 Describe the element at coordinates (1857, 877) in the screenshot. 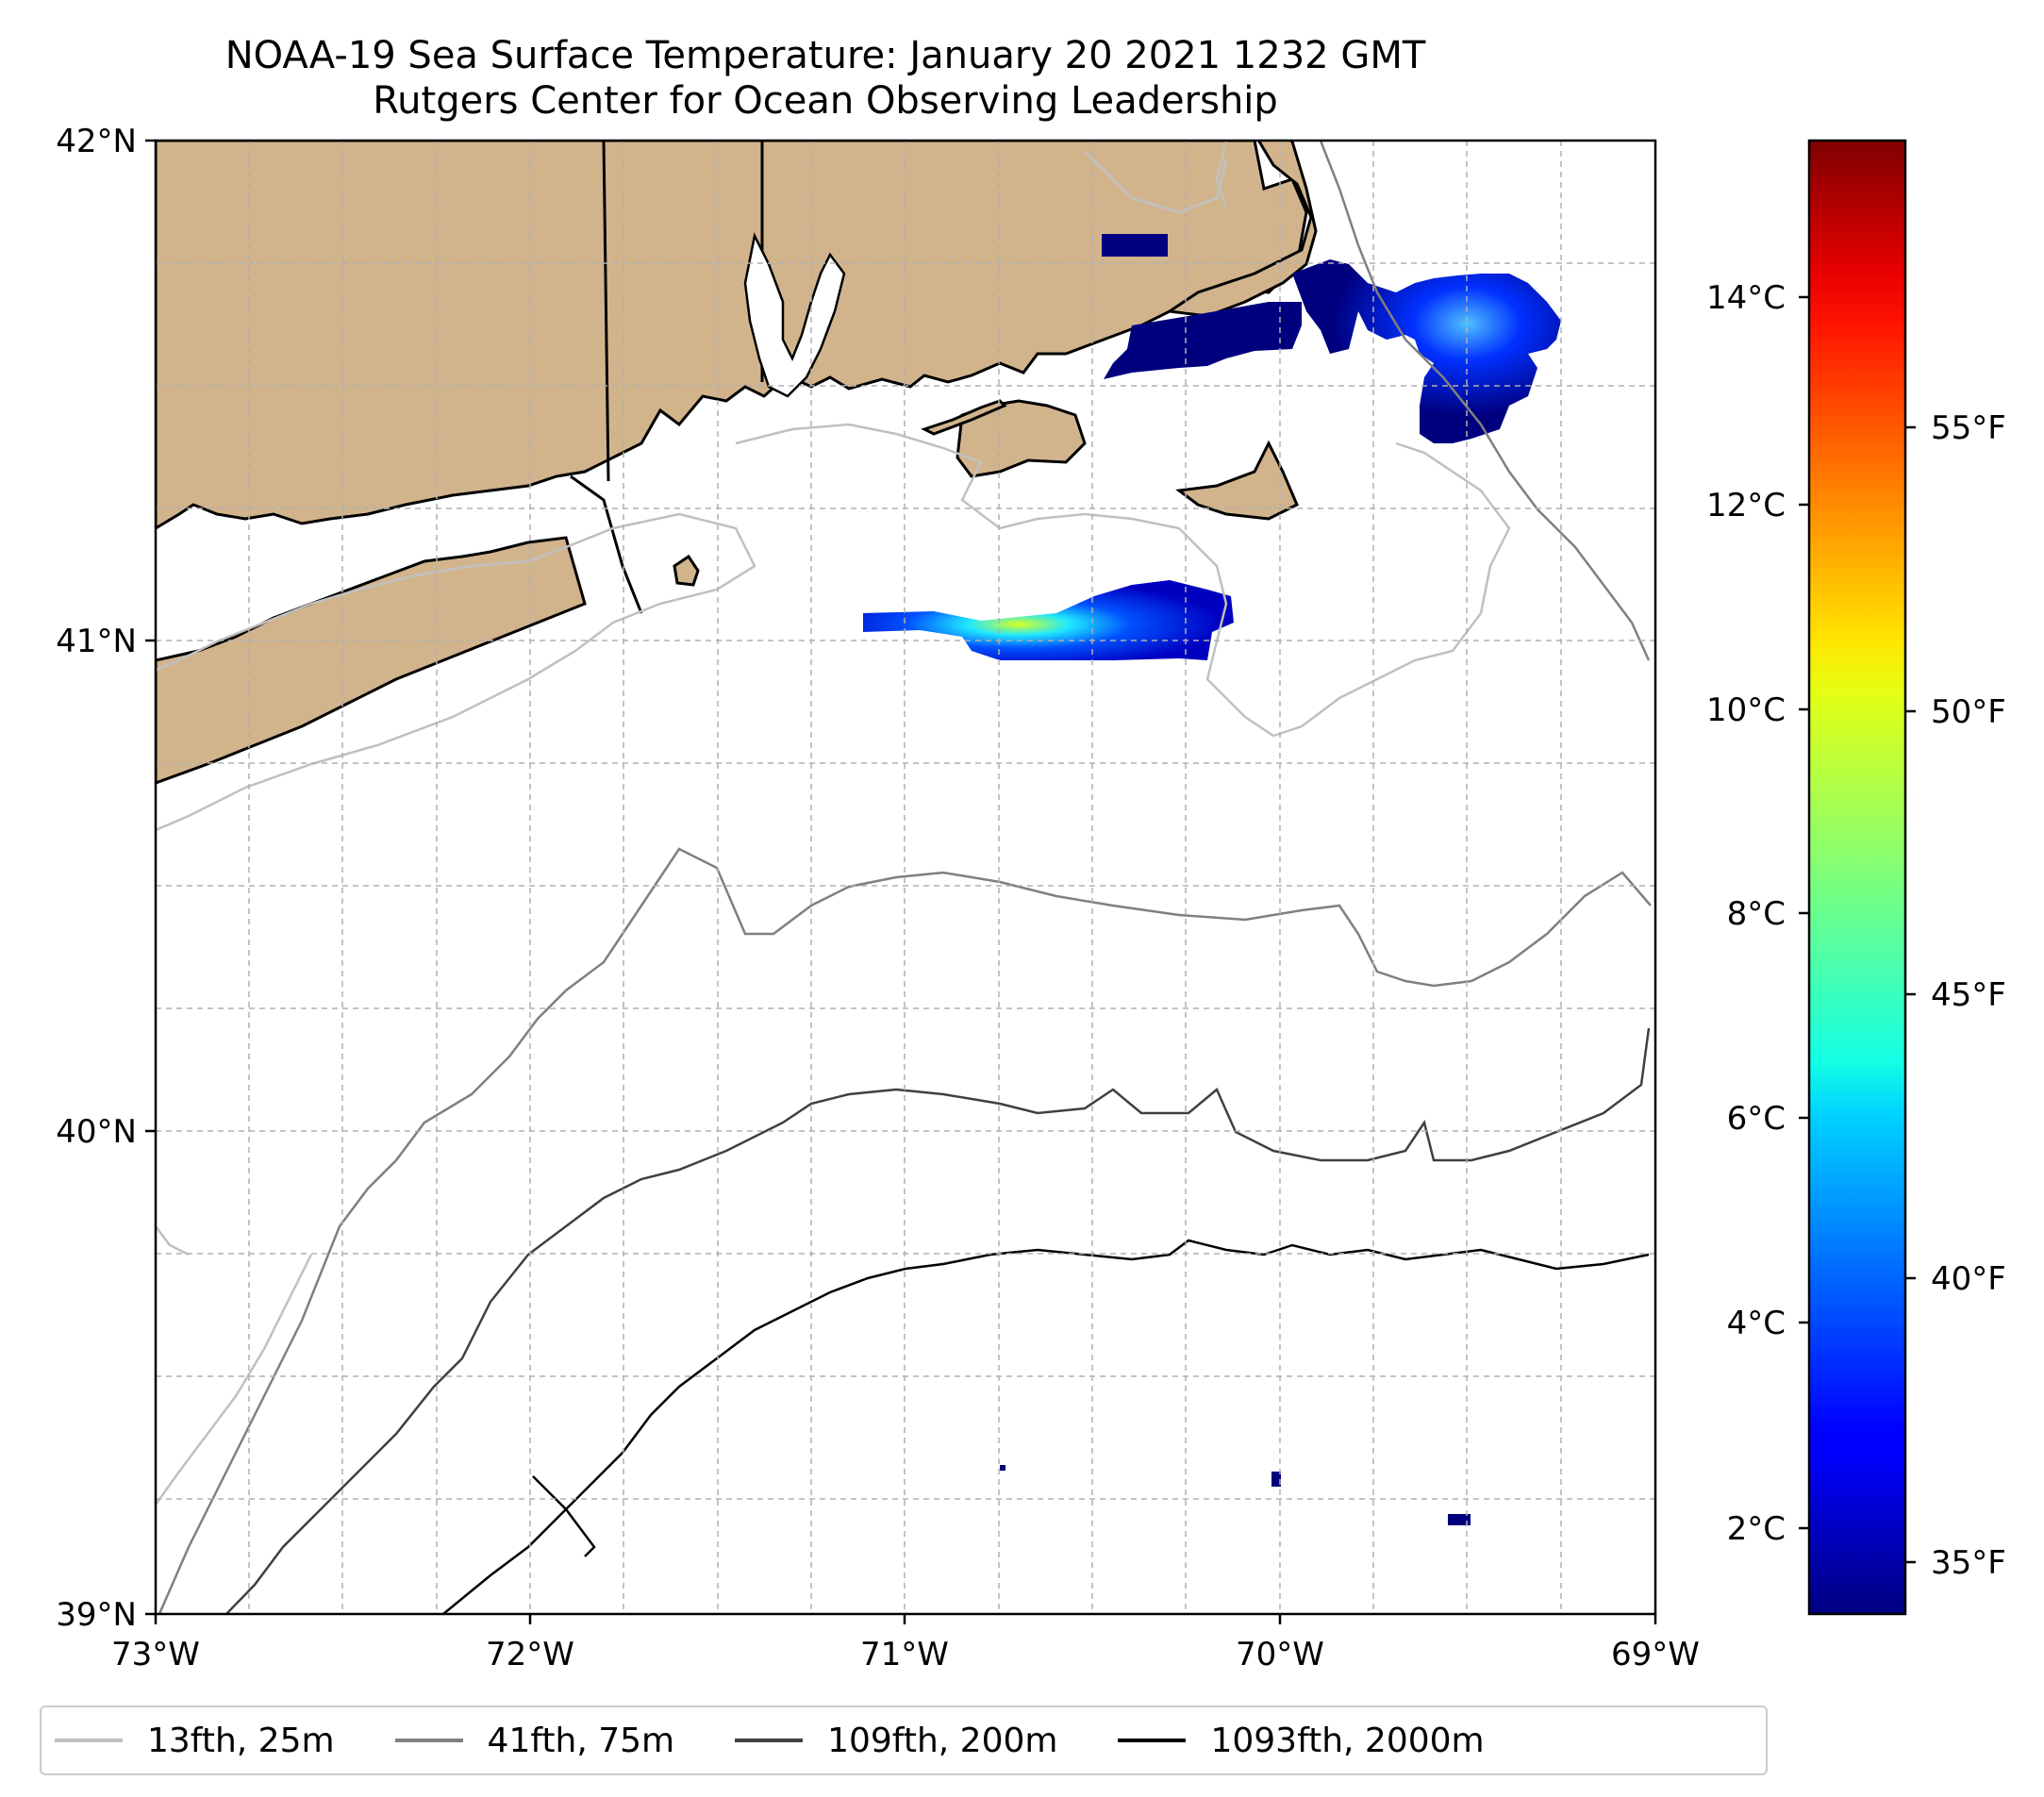

I see `colorbar` at that location.